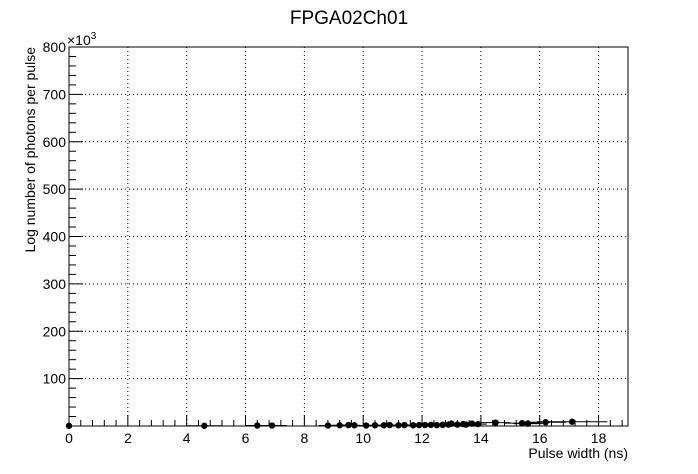 This screenshot has height=474, width=698. Describe the element at coordinates (349, 18) in the screenshot. I see `chart-title: FPGA02Ch01` at that location.